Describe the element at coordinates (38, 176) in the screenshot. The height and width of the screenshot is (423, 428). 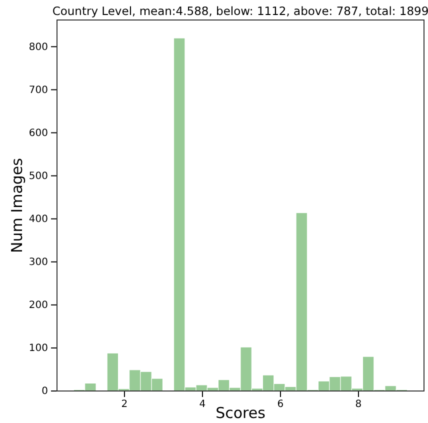
I see `y-tick-label: 500` at that location.